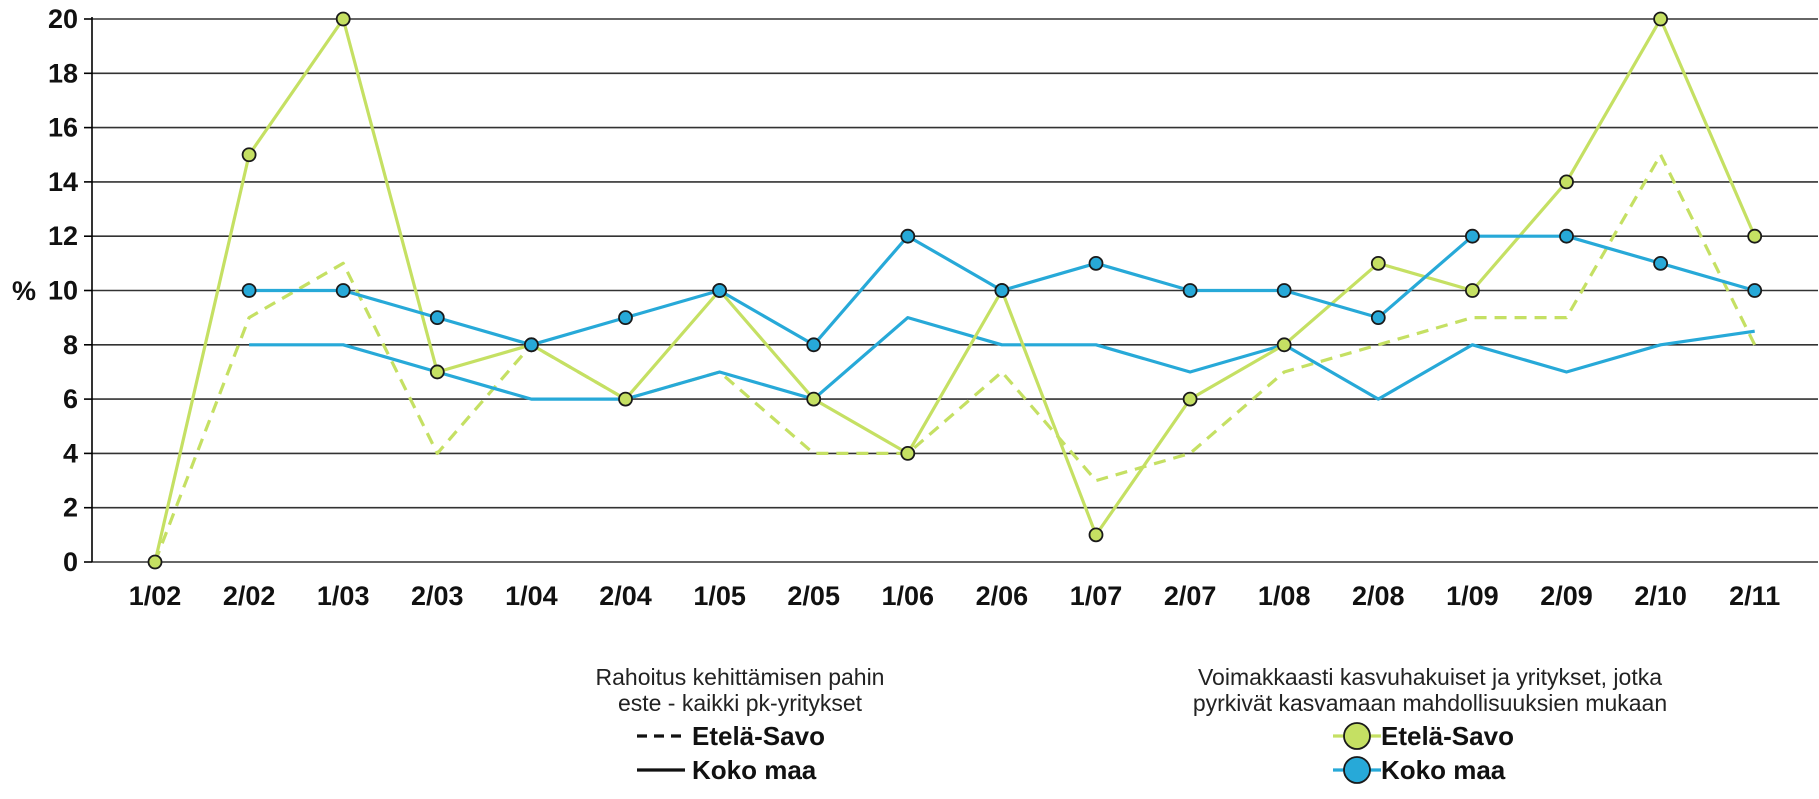 This screenshot has width=1819, height=799. Describe the element at coordinates (70, 453) in the screenshot. I see `y-tick-label: 4` at that location.